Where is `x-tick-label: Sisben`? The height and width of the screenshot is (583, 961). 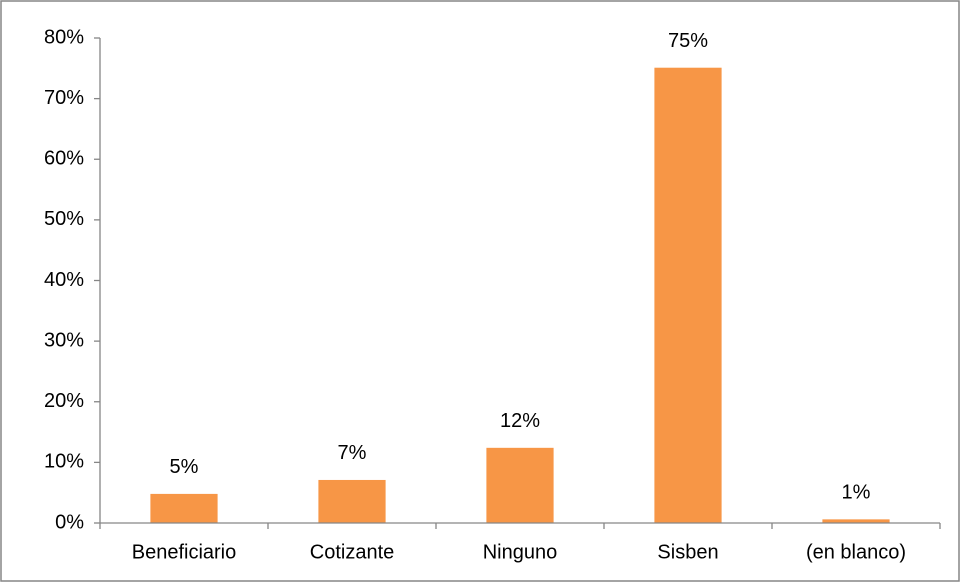 x-tick-label: Sisben is located at coordinates (687, 552).